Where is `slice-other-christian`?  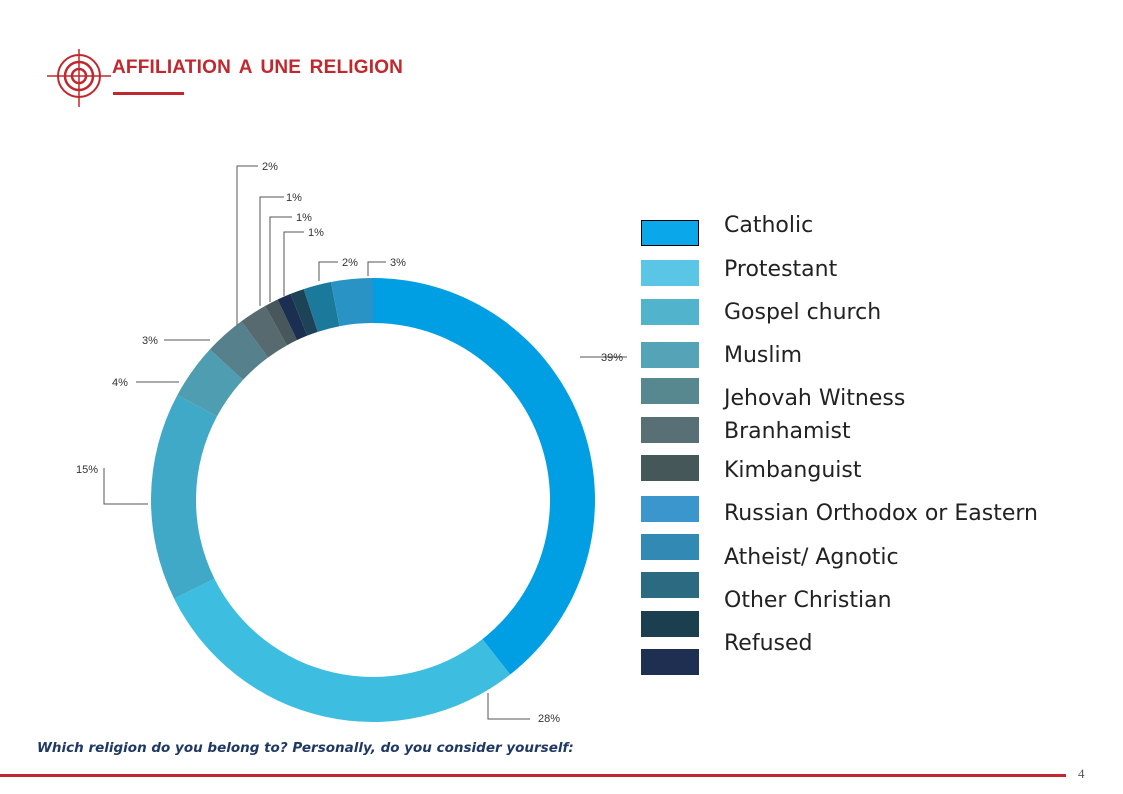 slice-other-christian is located at coordinates (304, 312).